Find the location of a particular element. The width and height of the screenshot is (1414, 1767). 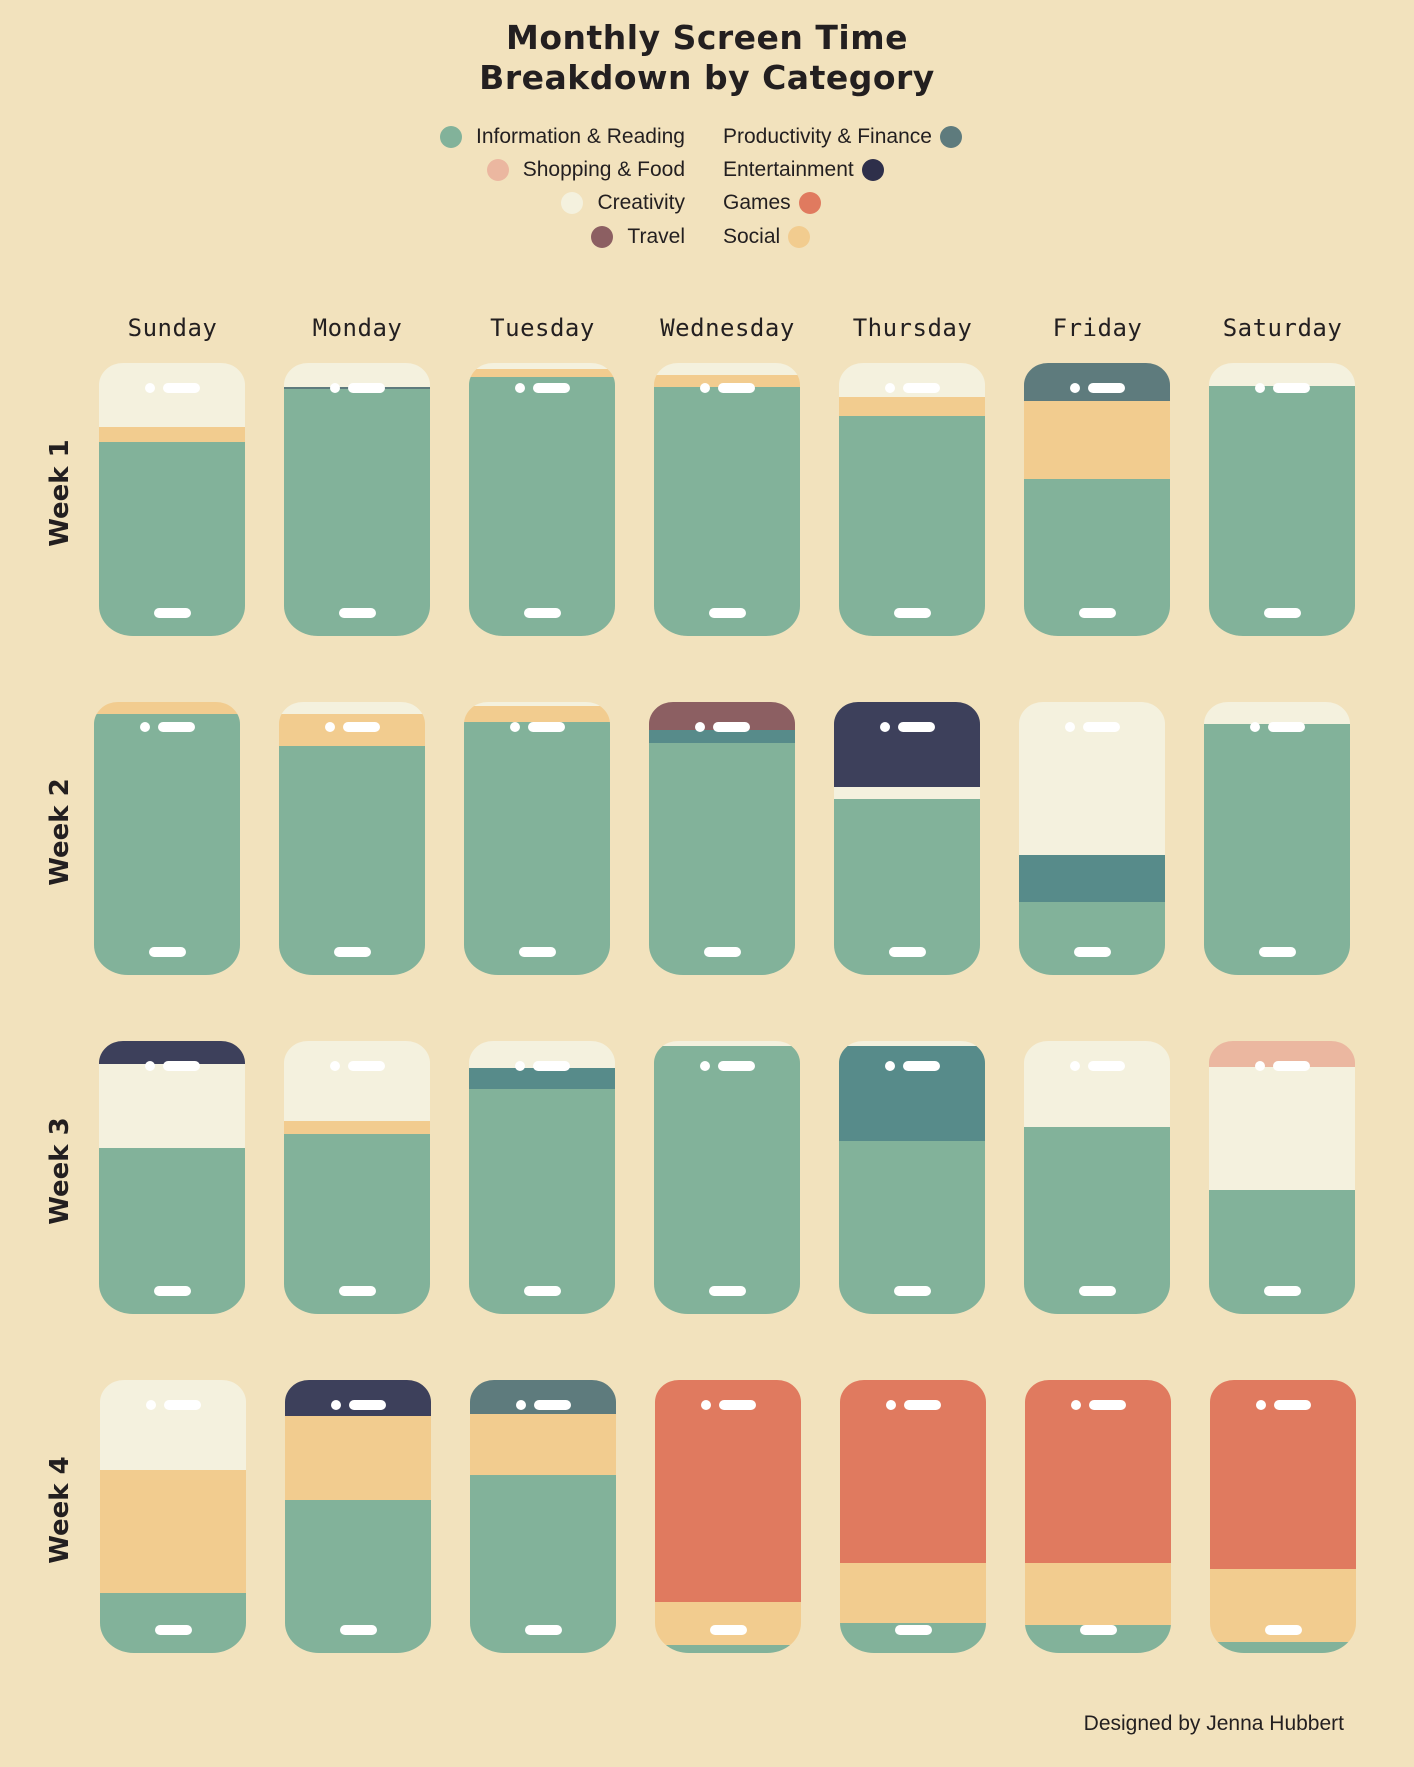

legend-label: Shopping & Food is located at coordinates (603, 169).